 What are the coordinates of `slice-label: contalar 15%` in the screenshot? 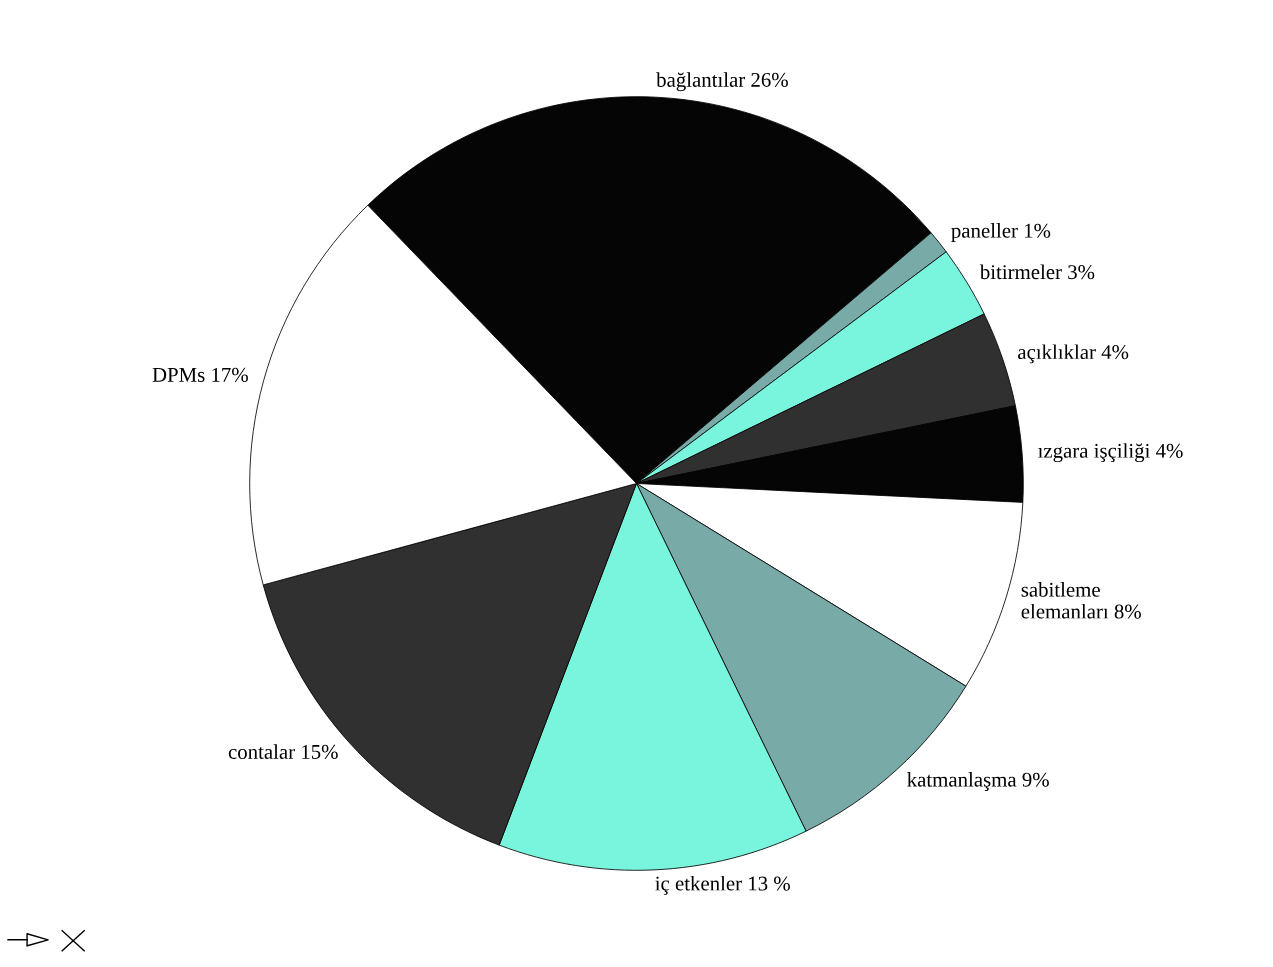 It's located at (283, 751).